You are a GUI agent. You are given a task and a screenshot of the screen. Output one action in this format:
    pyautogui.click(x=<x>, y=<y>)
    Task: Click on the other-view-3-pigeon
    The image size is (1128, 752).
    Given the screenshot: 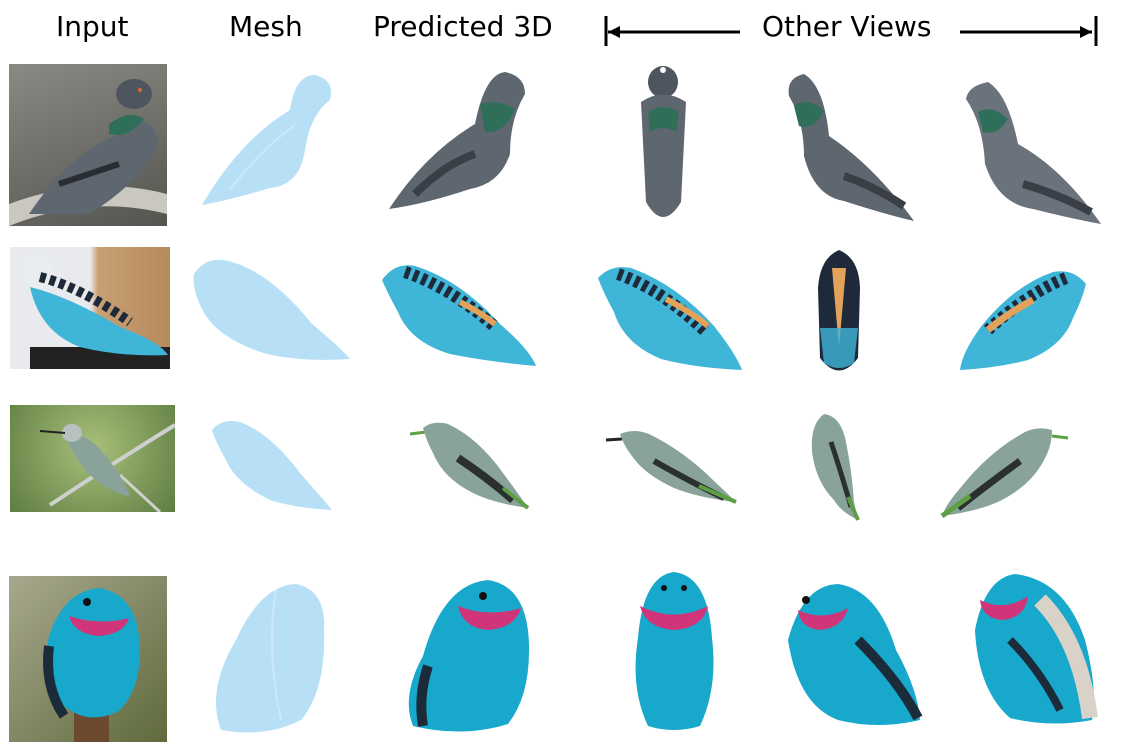 What is the action you would take?
    pyautogui.click(x=1033, y=151)
    